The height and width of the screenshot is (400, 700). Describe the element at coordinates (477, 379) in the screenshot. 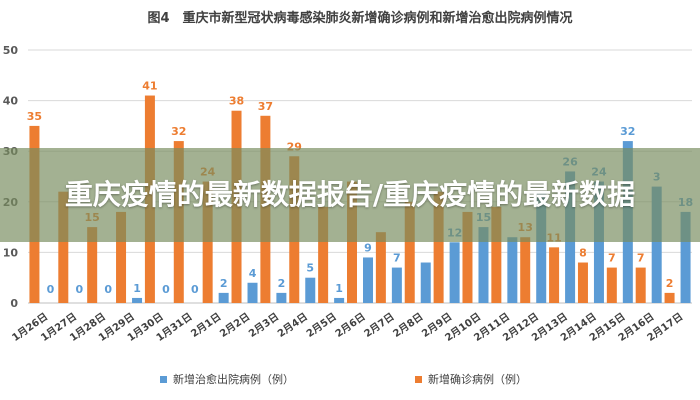

I see `legend-label: 新增确诊病例（例）` at that location.